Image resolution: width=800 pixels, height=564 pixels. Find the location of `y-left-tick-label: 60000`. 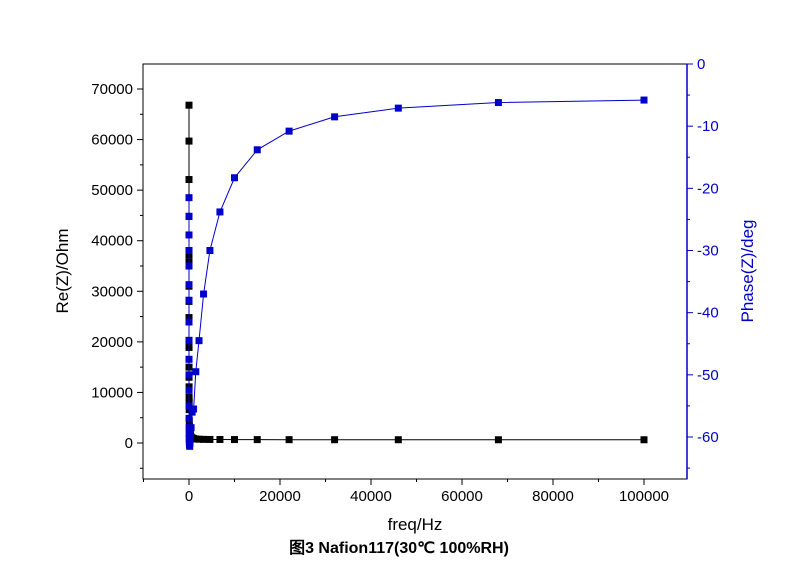

y-left-tick-label: 60000 is located at coordinates (112, 140).